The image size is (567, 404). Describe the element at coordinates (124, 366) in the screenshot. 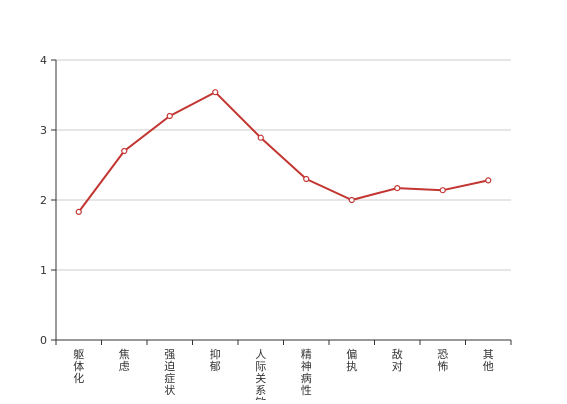

I see `x-tick-label-char: 虑` at that location.